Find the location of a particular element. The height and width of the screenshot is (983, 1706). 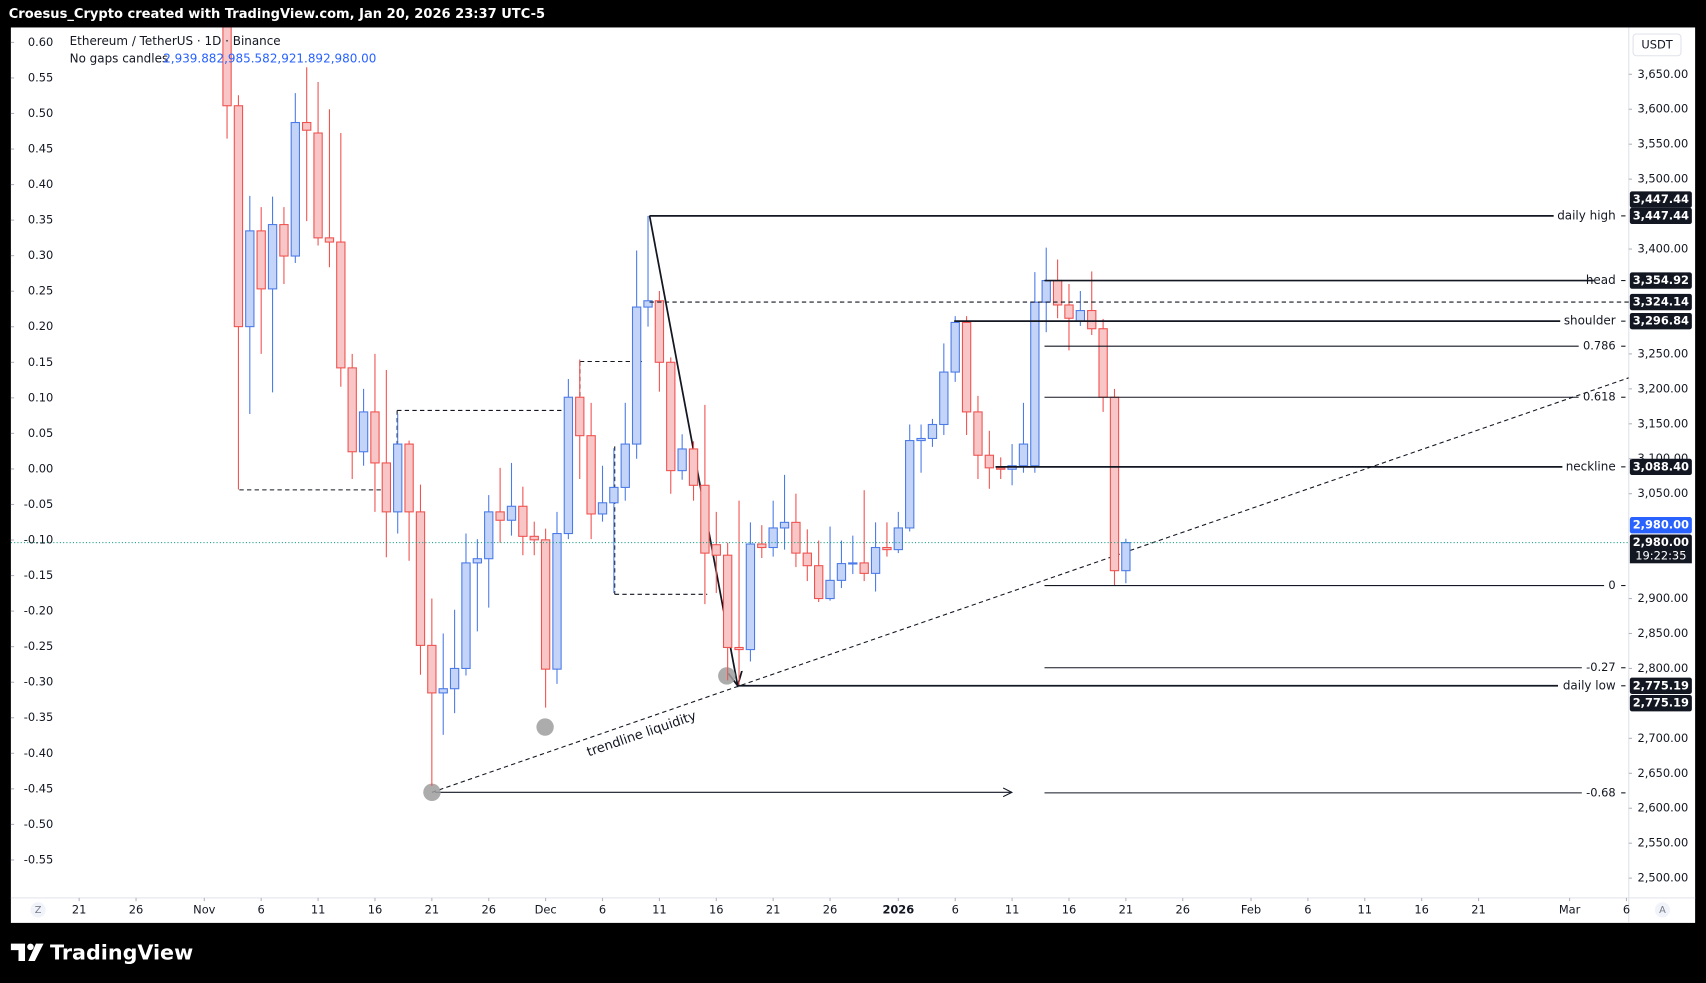

y2-tick-label: -0.25 is located at coordinates (39, 646).